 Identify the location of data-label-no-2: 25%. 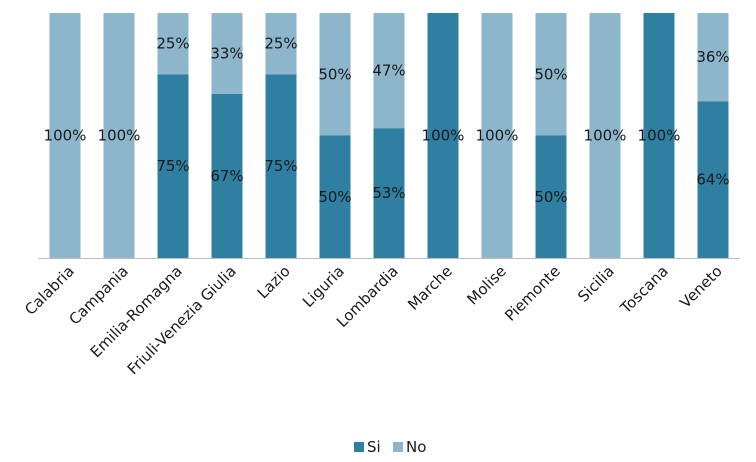
(172, 44).